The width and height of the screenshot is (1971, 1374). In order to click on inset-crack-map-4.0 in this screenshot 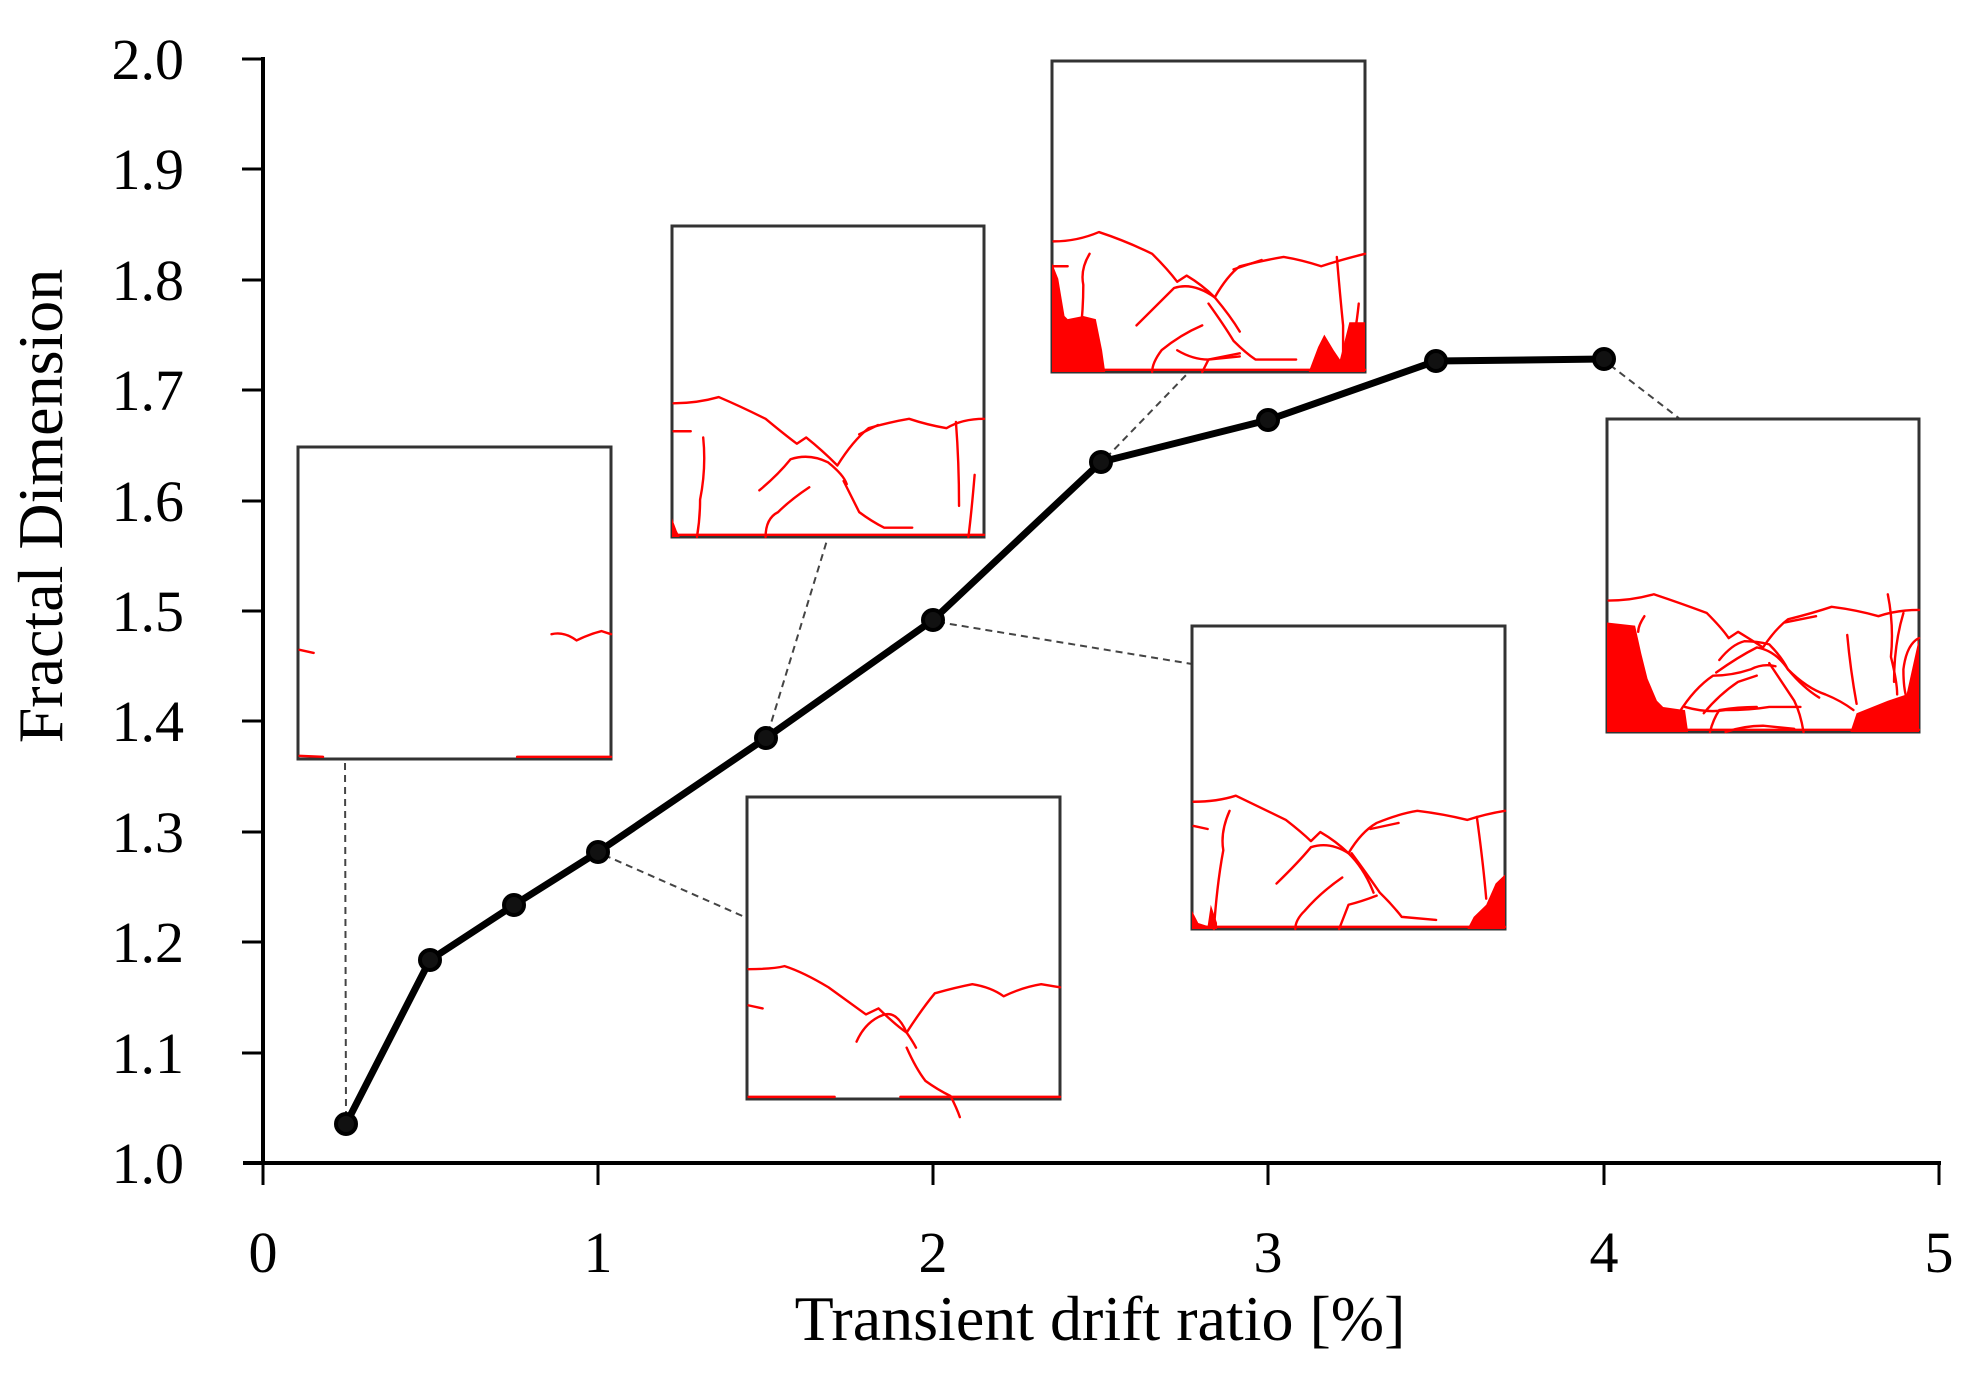, I will do `click(1763, 575)`.